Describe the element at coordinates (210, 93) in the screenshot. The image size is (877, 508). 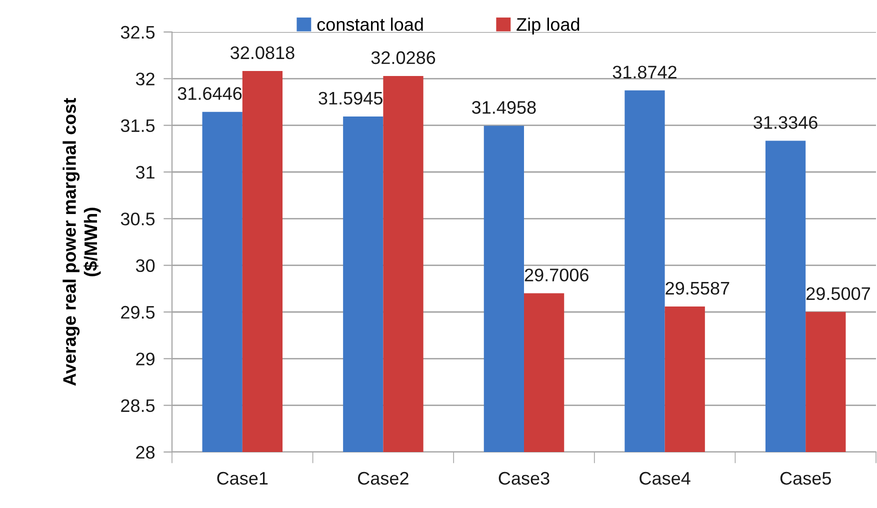
I see `data-label: 31.6446` at that location.